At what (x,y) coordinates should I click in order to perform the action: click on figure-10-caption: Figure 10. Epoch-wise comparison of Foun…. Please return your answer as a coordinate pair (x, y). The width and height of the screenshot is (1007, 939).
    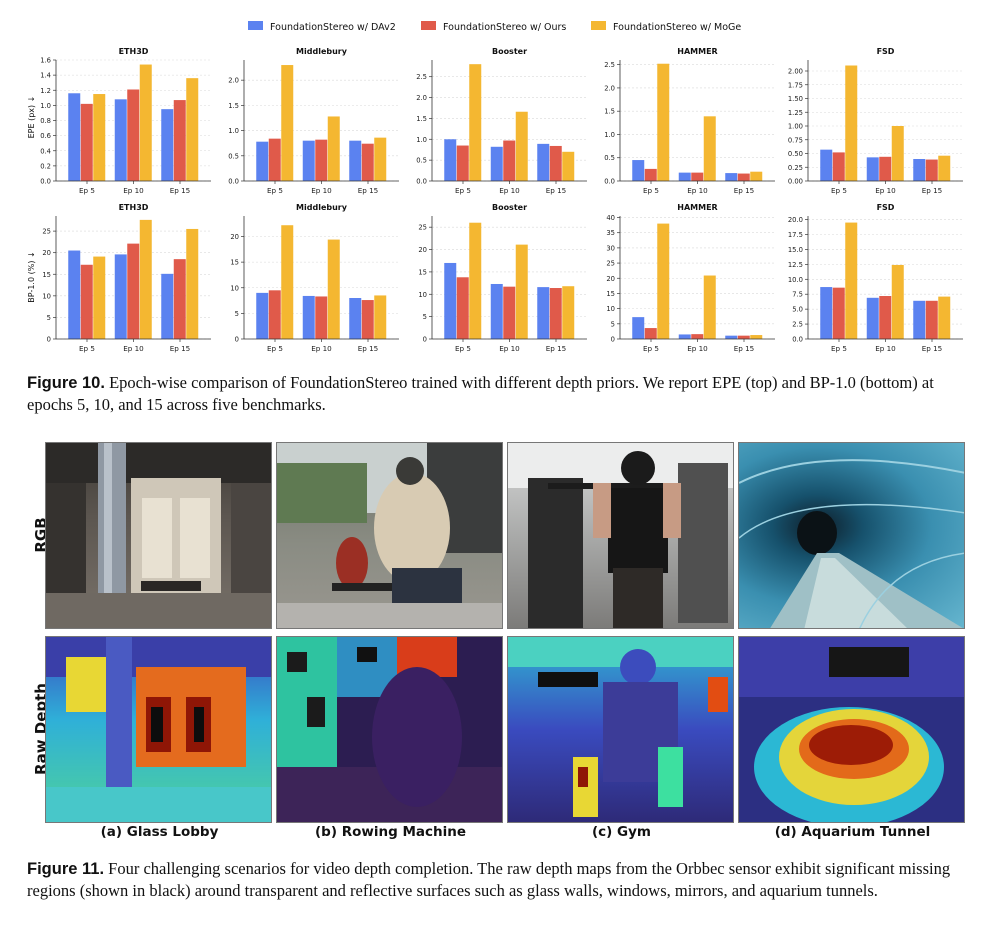
    Looking at the image, I should click on (502, 394).